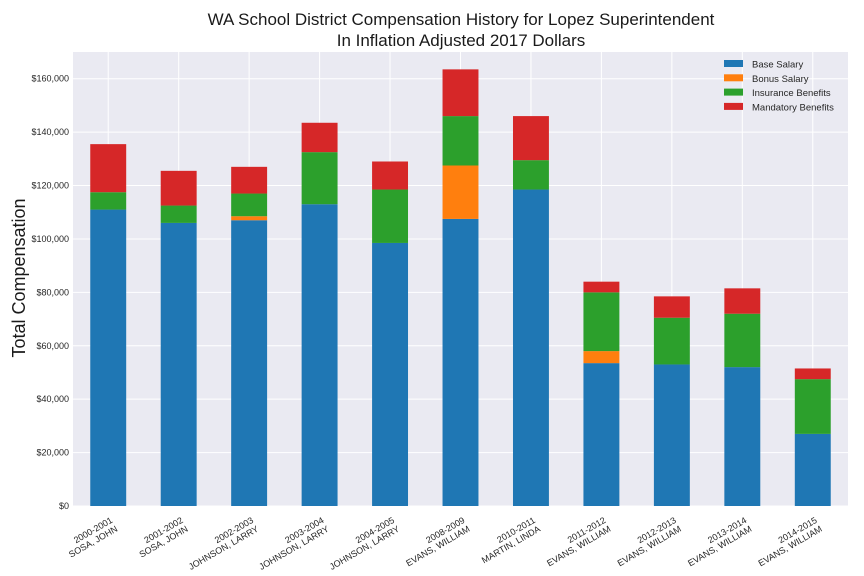 This screenshot has width=864, height=576. Describe the element at coordinates (791, 93) in the screenshot. I see `legend-label: Insurance Benefits` at that location.